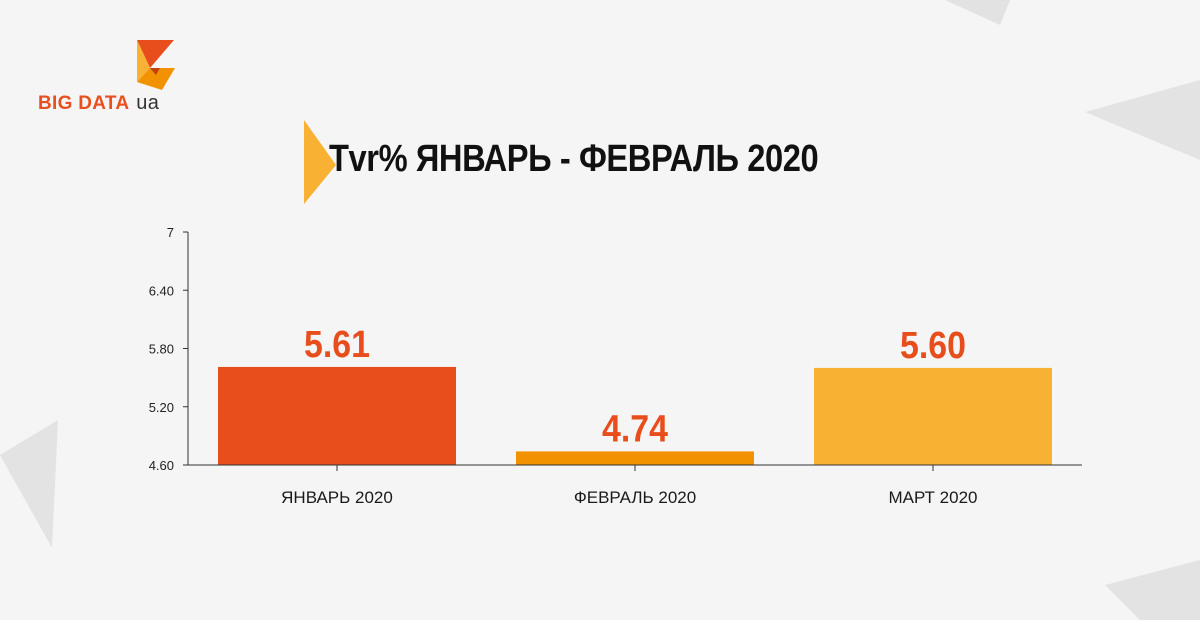 Image resolution: width=1200 pixels, height=620 pixels. What do you see at coordinates (161, 290) in the screenshot?
I see `y-tick-label: 6.40` at bounding box center [161, 290].